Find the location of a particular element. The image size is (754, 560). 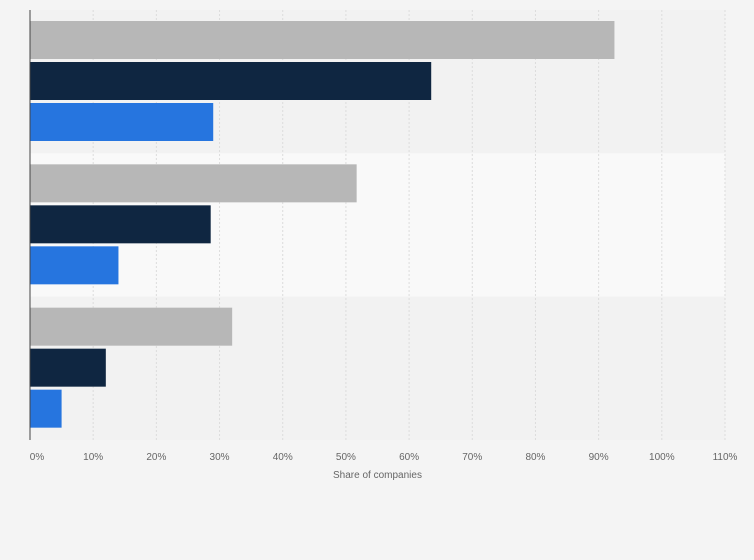

x-axis-title: Share of companies is located at coordinates (377, 475).